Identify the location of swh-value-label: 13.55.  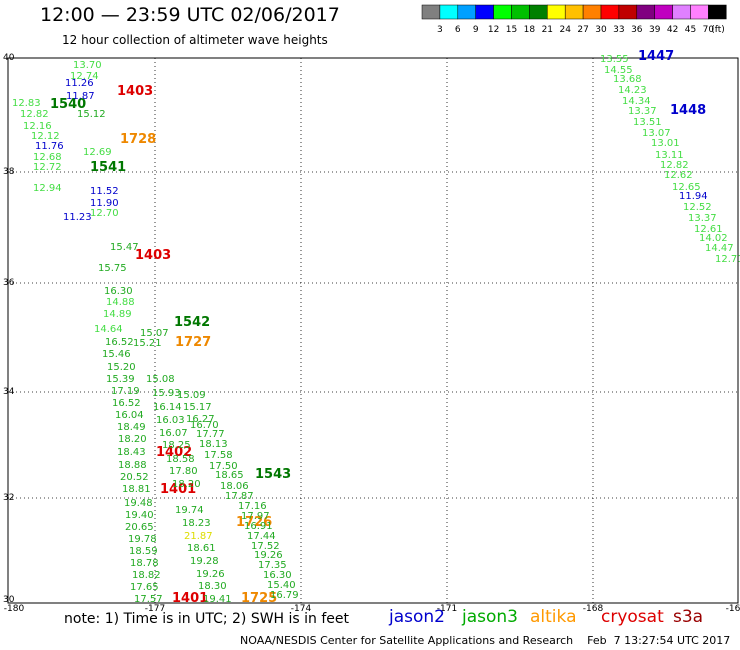
(614, 59).